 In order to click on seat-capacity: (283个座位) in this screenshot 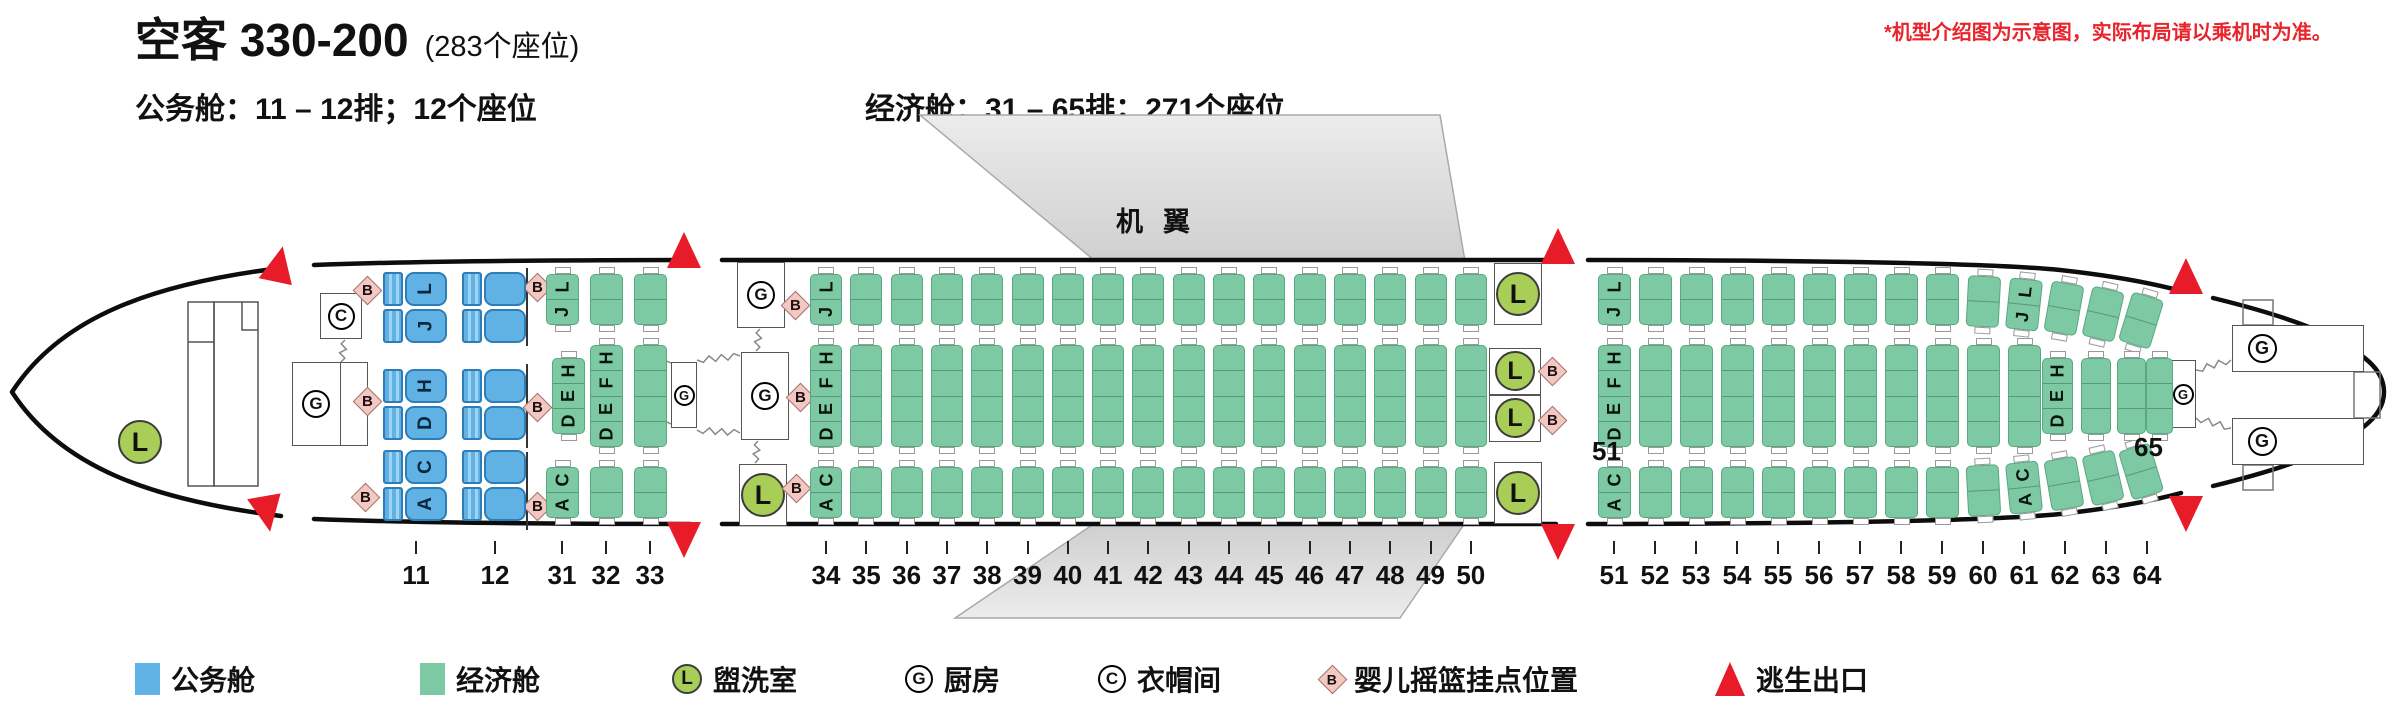, I will do `click(502, 47)`.